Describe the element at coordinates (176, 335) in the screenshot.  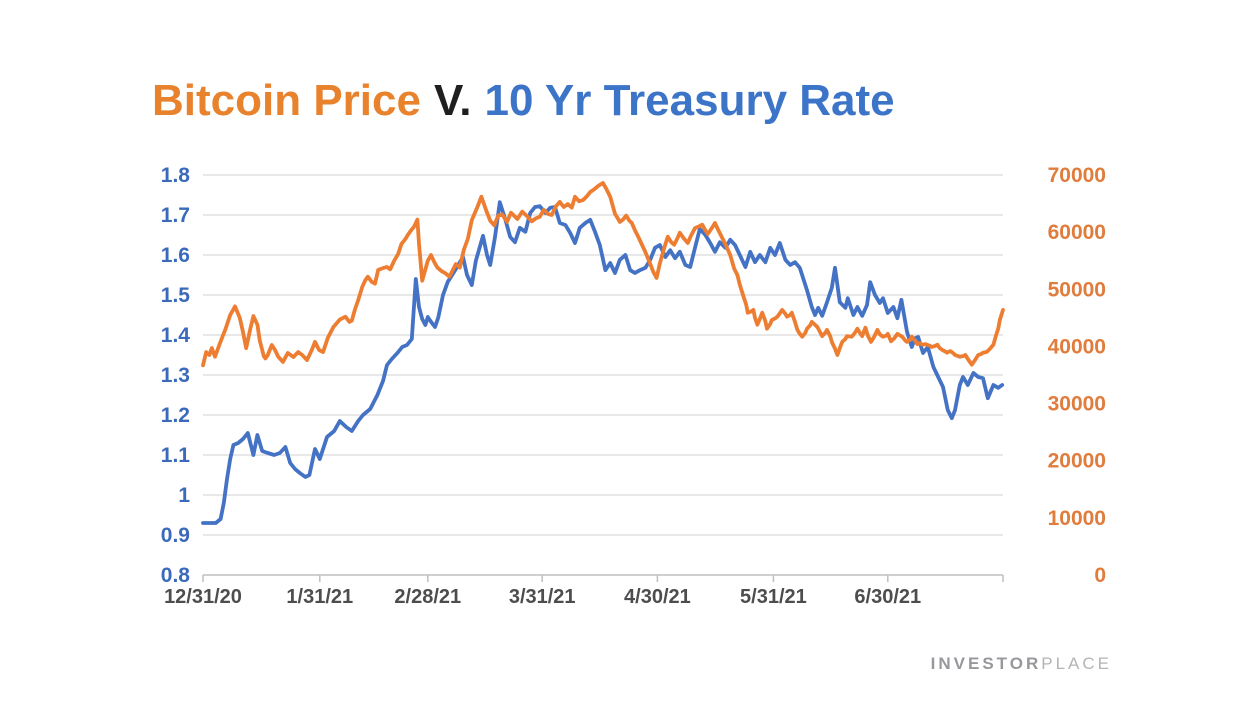
I see `y-left-tick-label: 1.4` at that location.